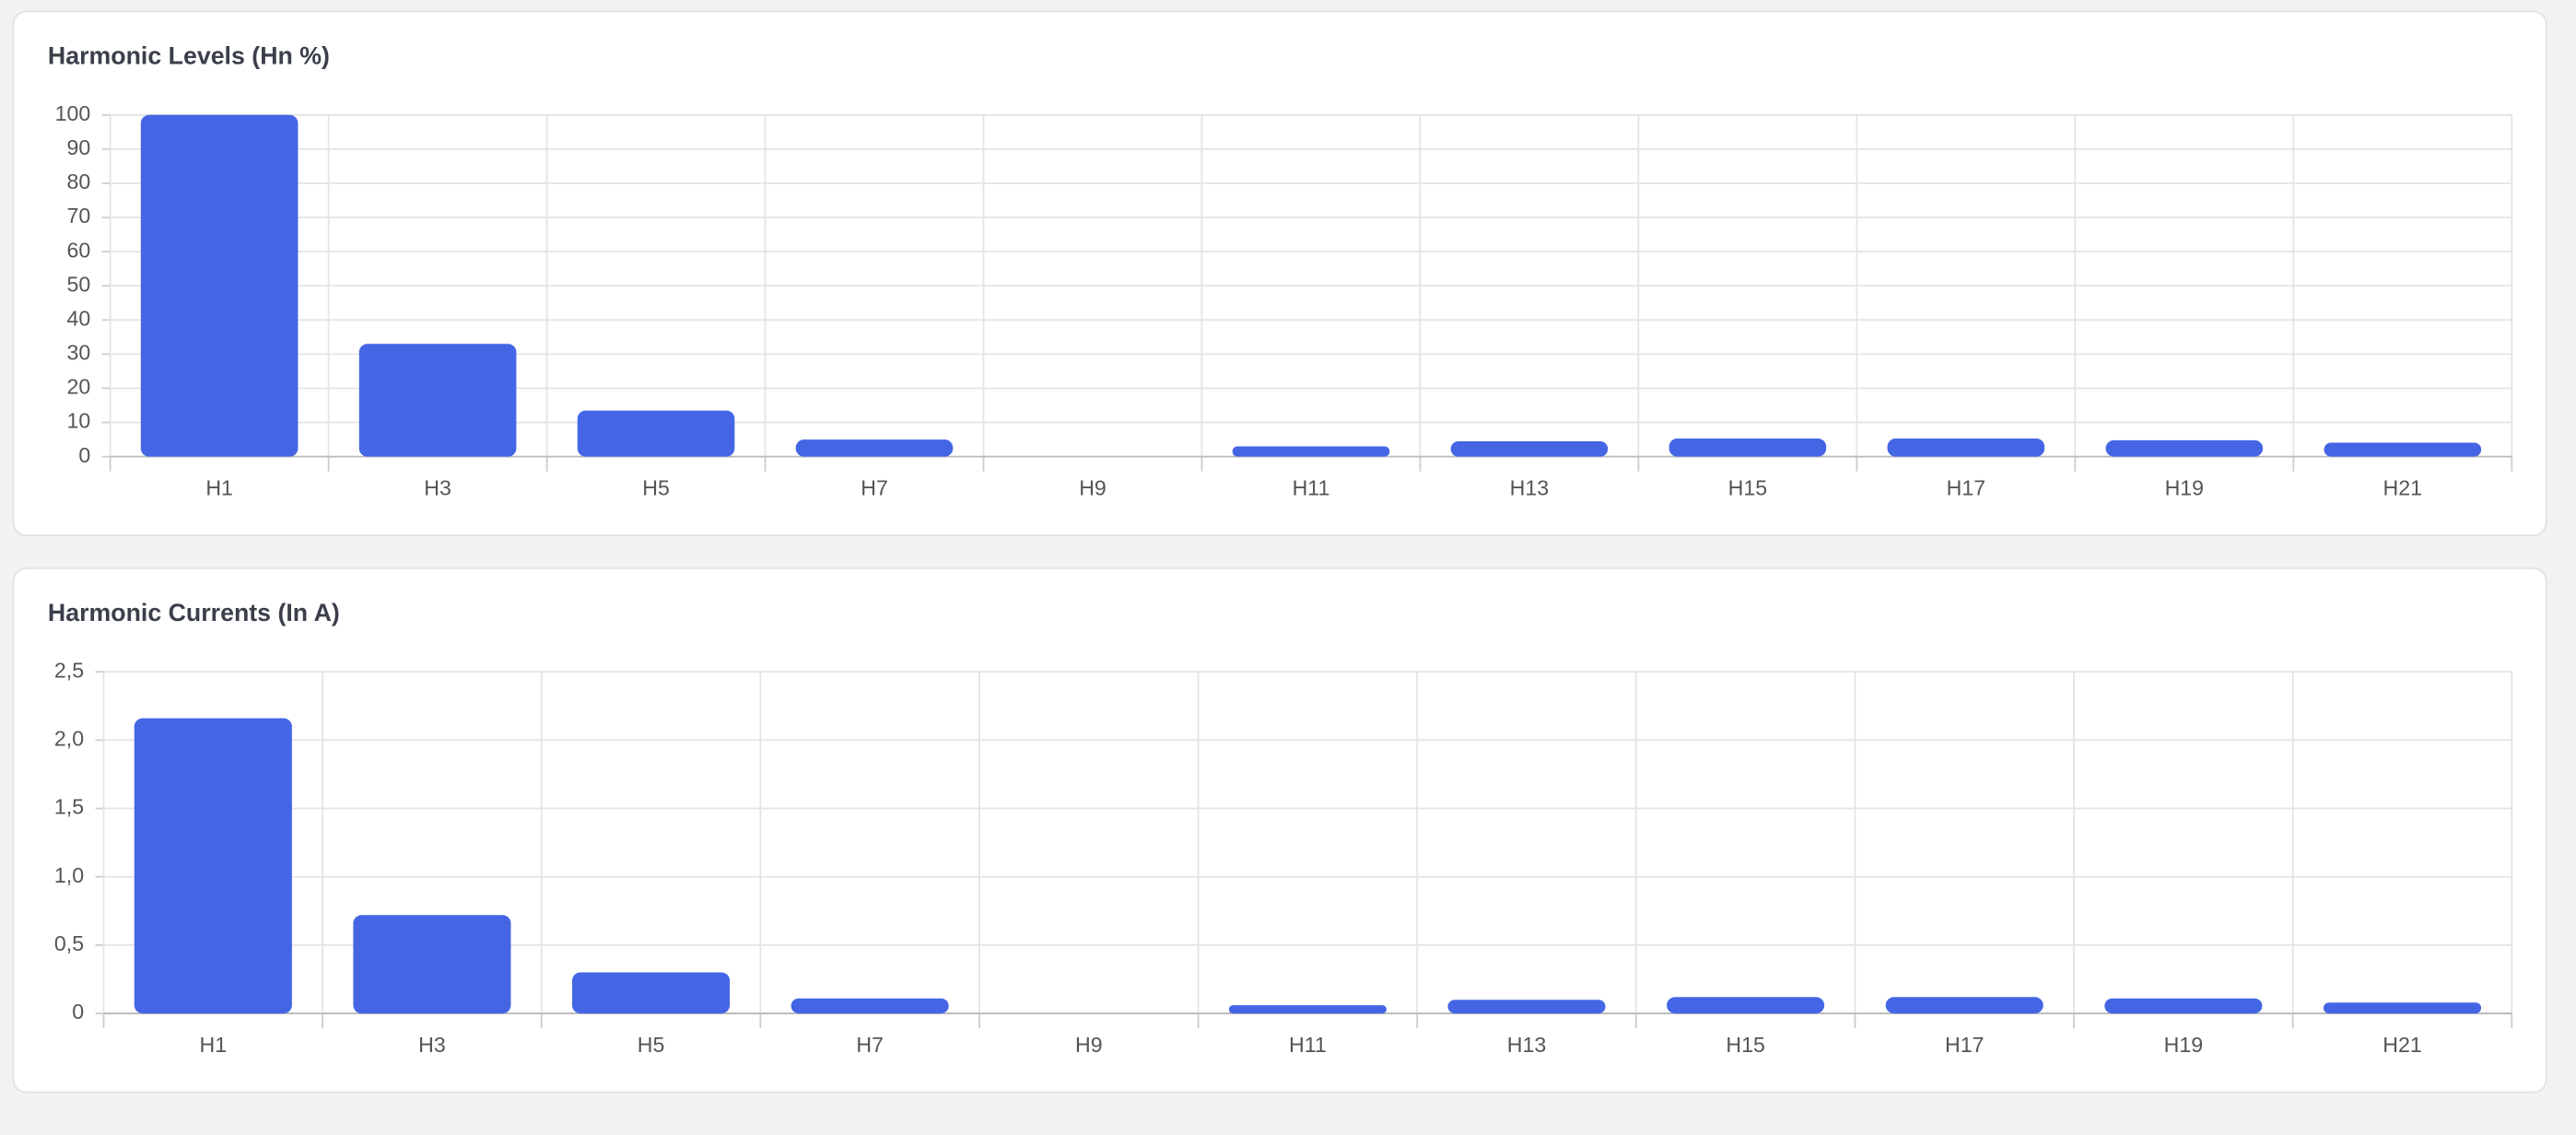  What do you see at coordinates (78, 250) in the screenshot?
I see `y-tick-label: 60` at bounding box center [78, 250].